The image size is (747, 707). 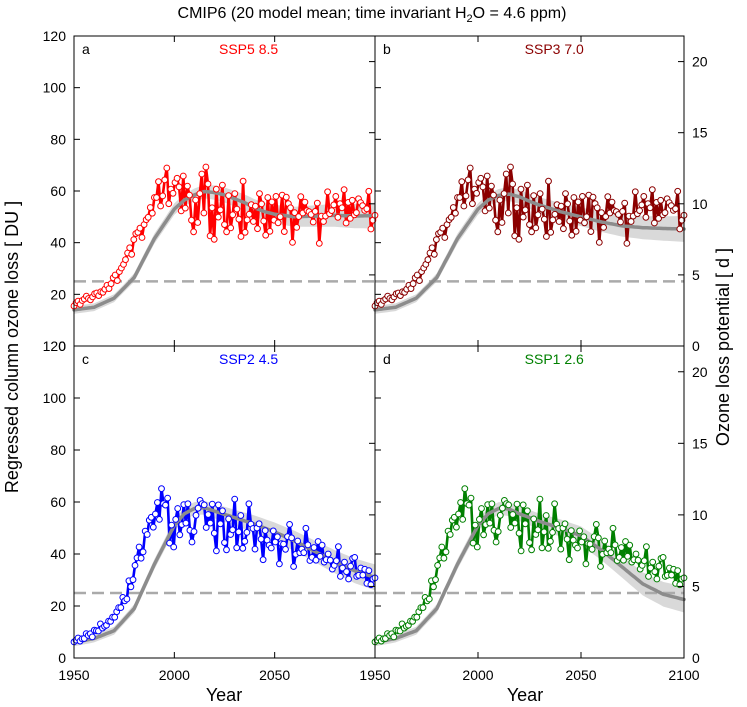 I want to click on panel-letter: c, so click(x=85, y=359).